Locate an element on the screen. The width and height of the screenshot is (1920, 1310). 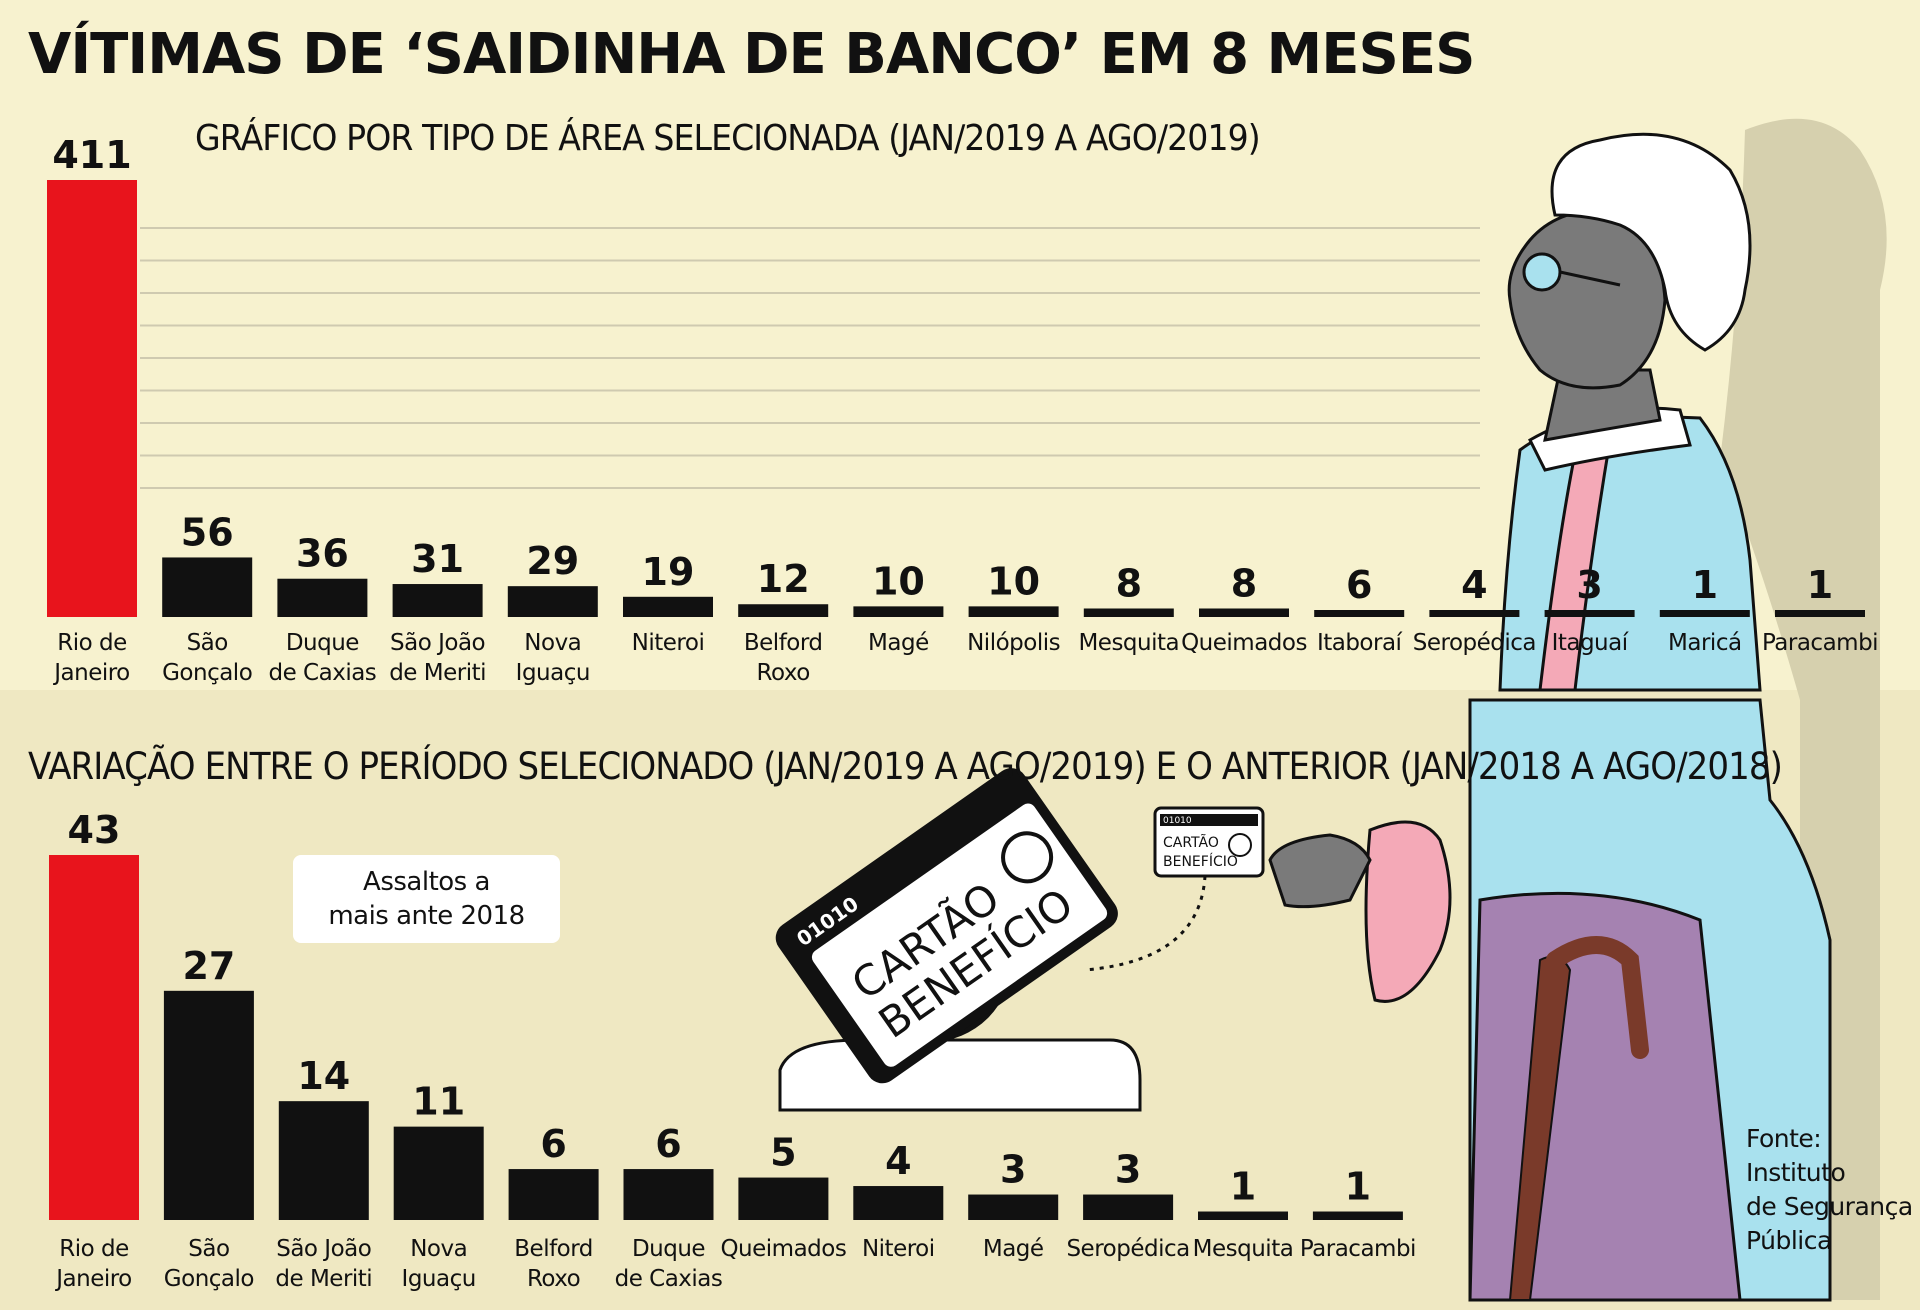
chart1-category-label: Duque is located at coordinates (322, 643).